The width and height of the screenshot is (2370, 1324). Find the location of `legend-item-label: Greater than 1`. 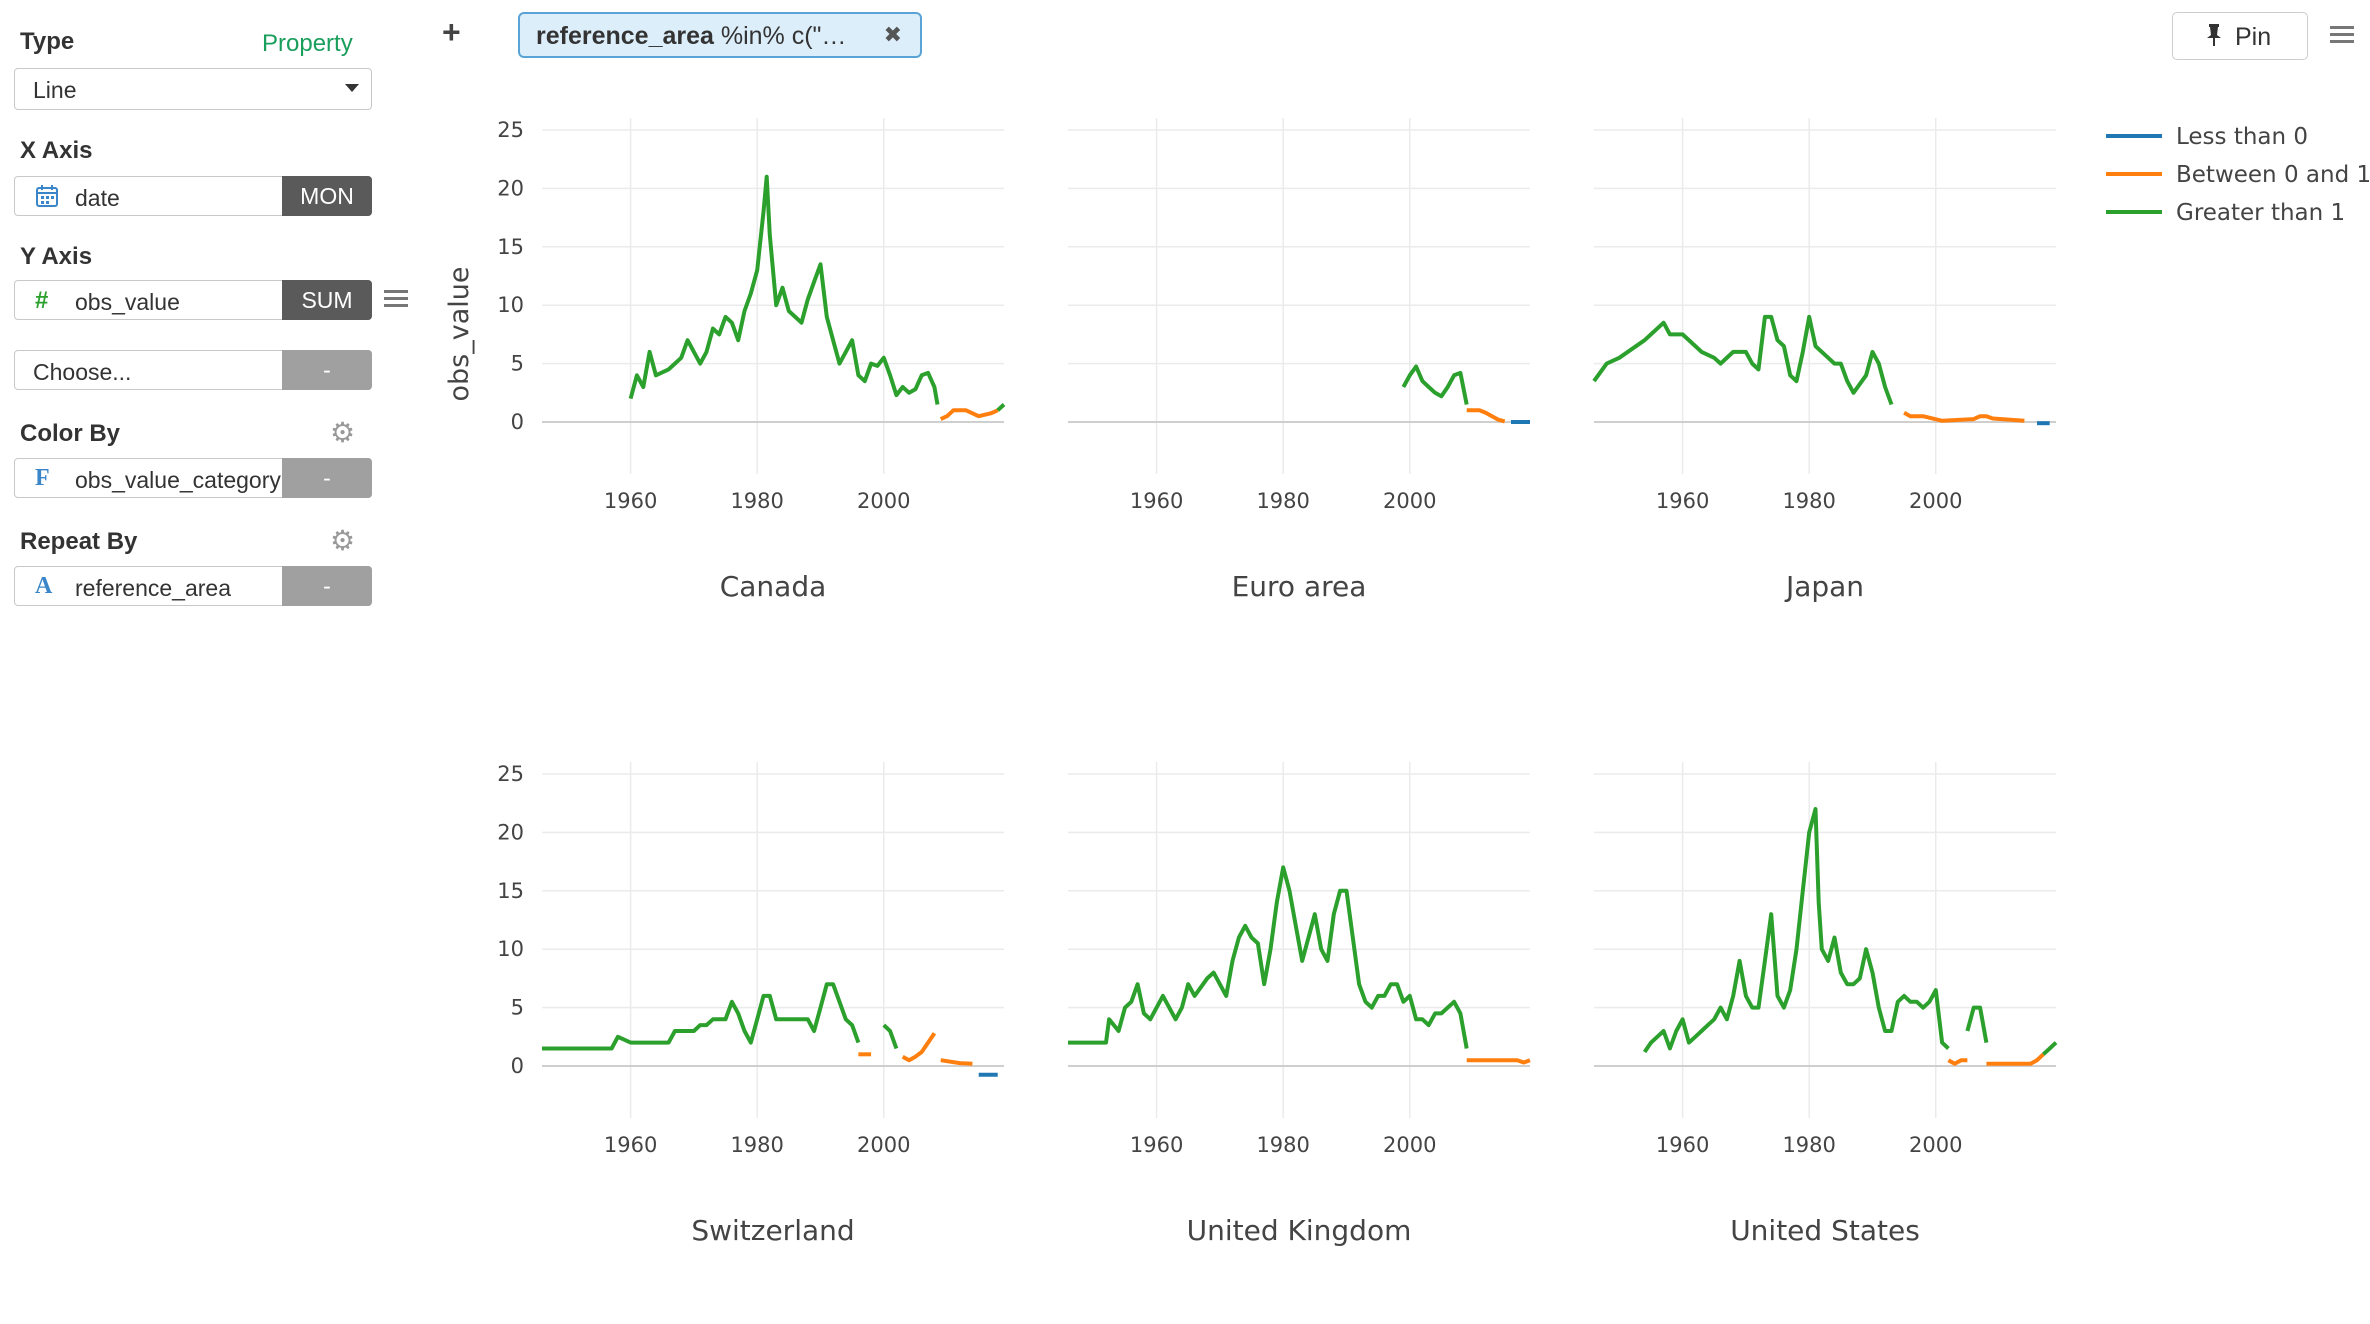

legend-item-label: Greater than 1 is located at coordinates (2260, 213).